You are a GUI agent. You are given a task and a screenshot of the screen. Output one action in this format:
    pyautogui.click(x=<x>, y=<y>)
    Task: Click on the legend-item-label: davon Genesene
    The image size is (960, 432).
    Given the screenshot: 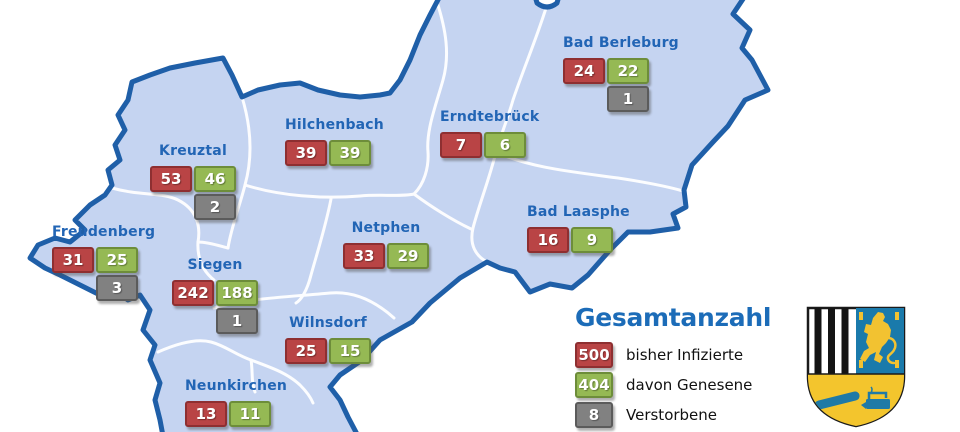 What is the action you would take?
    pyautogui.click(x=689, y=385)
    